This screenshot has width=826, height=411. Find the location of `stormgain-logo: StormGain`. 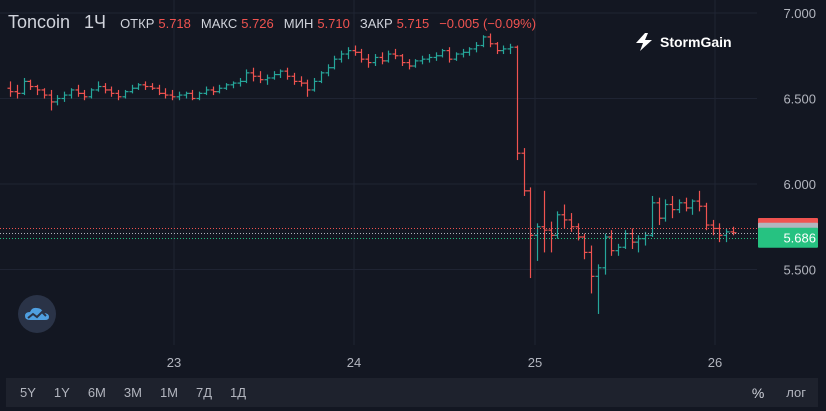

stormgain-logo: StormGain is located at coordinates (683, 42).